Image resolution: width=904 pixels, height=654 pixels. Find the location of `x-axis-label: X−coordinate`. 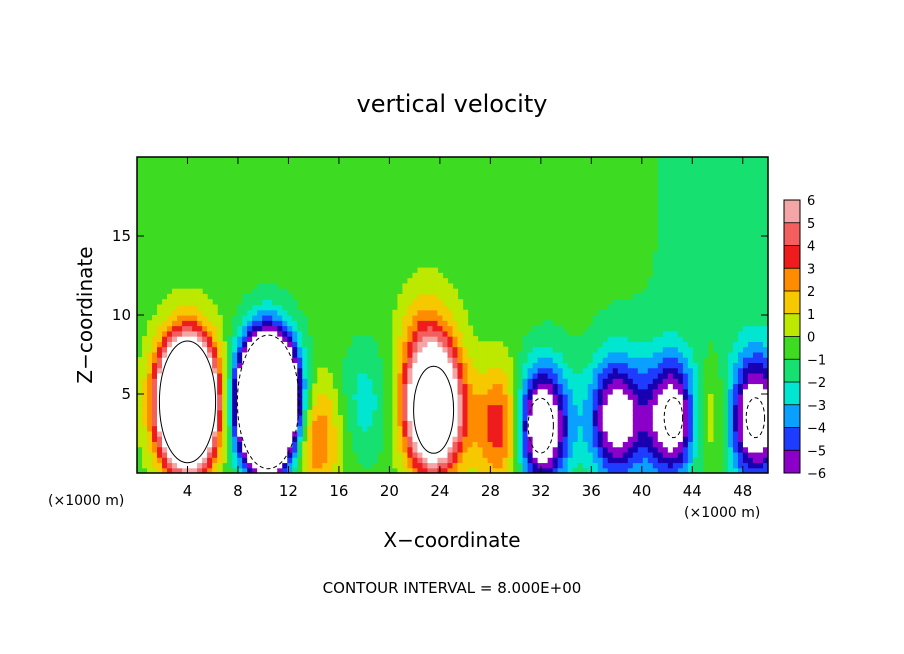

x-axis-label: X−coordinate is located at coordinates (451, 540).